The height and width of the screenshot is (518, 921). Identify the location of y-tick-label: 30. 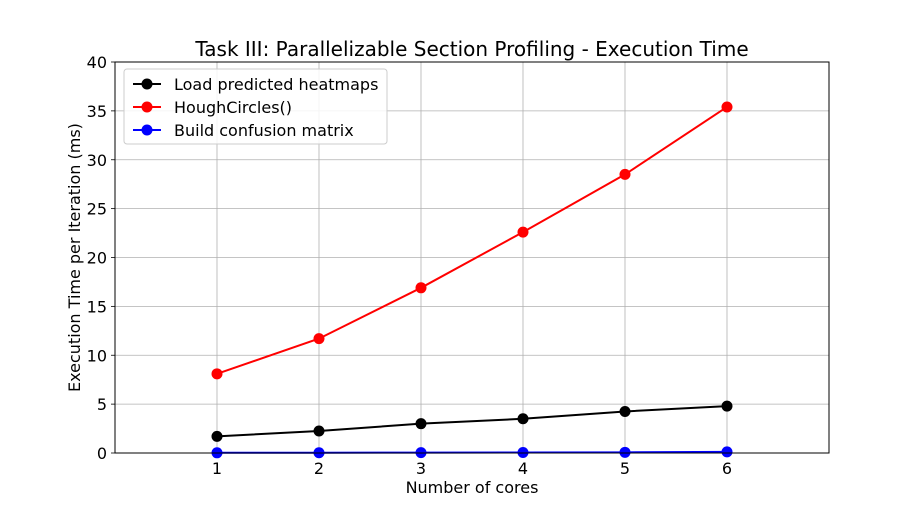
(97, 160).